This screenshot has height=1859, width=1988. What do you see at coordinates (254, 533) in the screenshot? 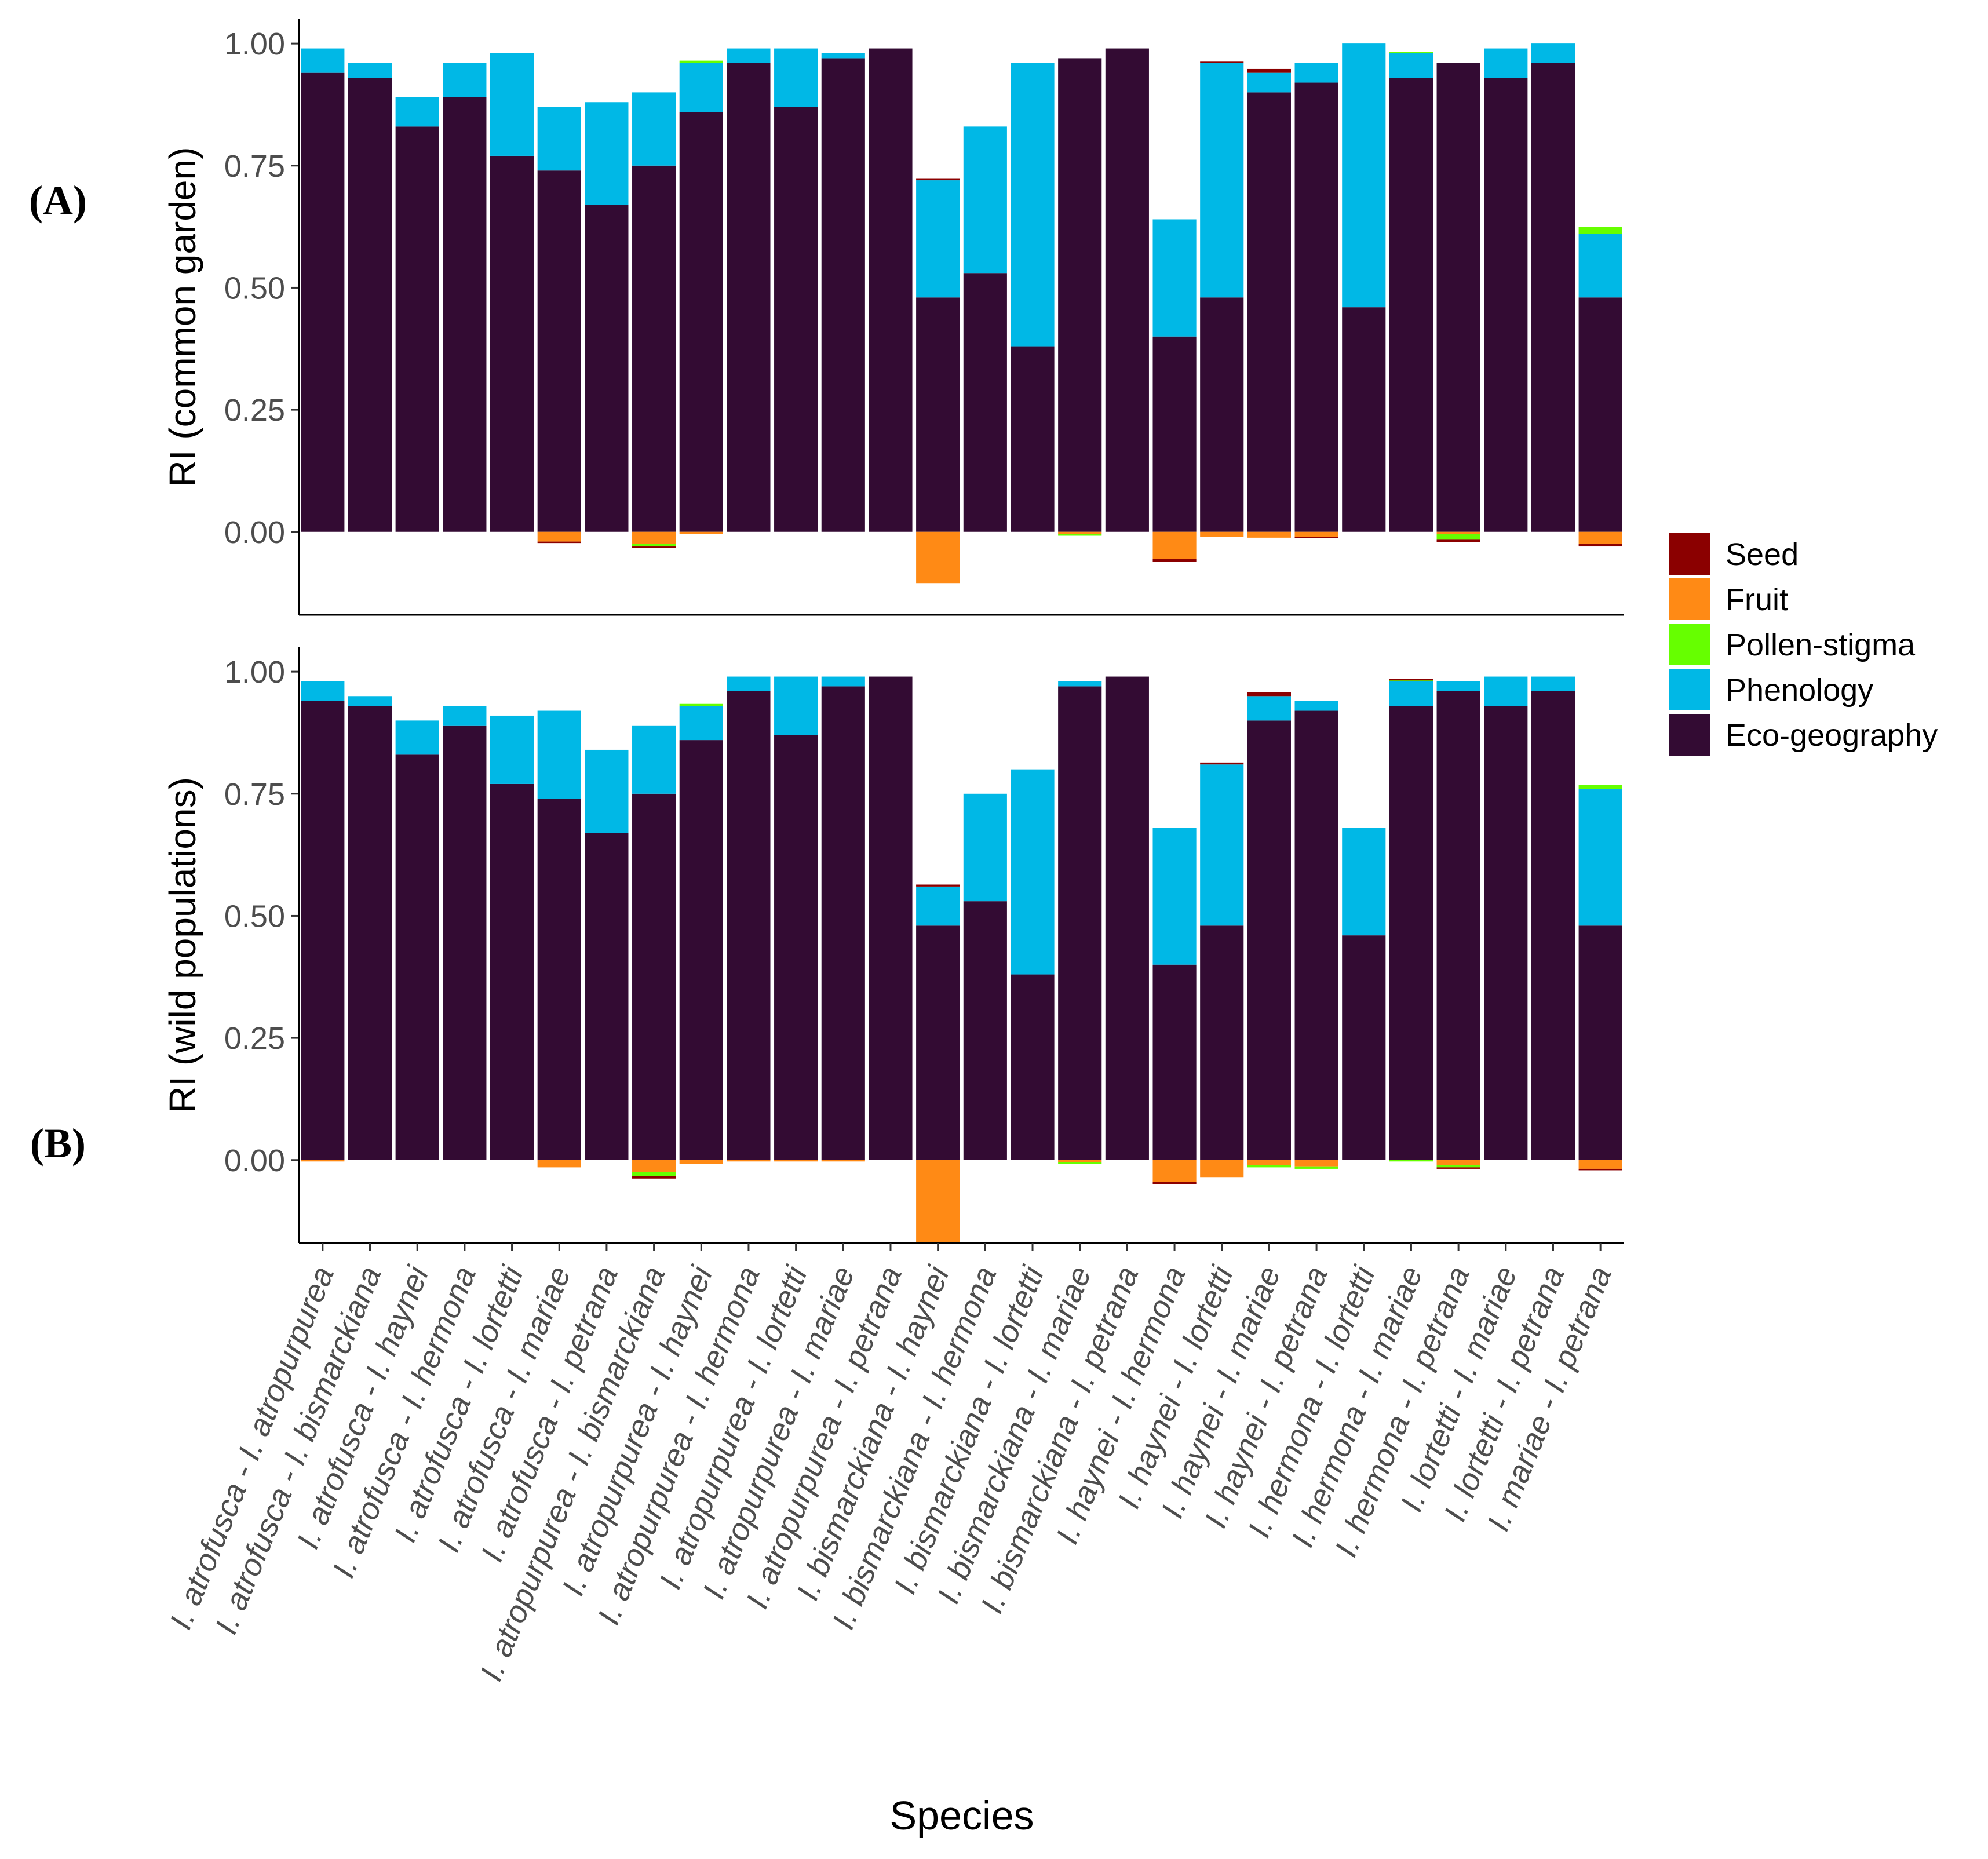
I see `panel-a-y-tick-label: 0.00` at bounding box center [254, 533].